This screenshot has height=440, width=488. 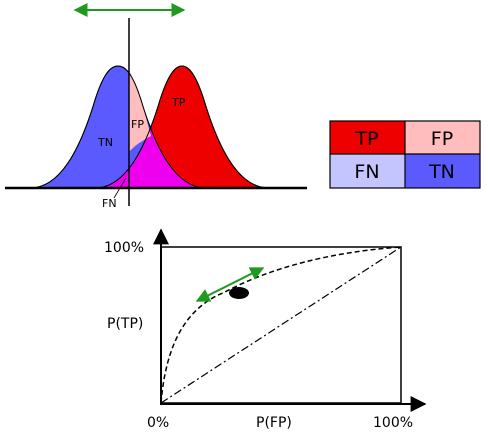 What do you see at coordinates (124, 248) in the screenshot?
I see `y-max-label: 100%` at bounding box center [124, 248].